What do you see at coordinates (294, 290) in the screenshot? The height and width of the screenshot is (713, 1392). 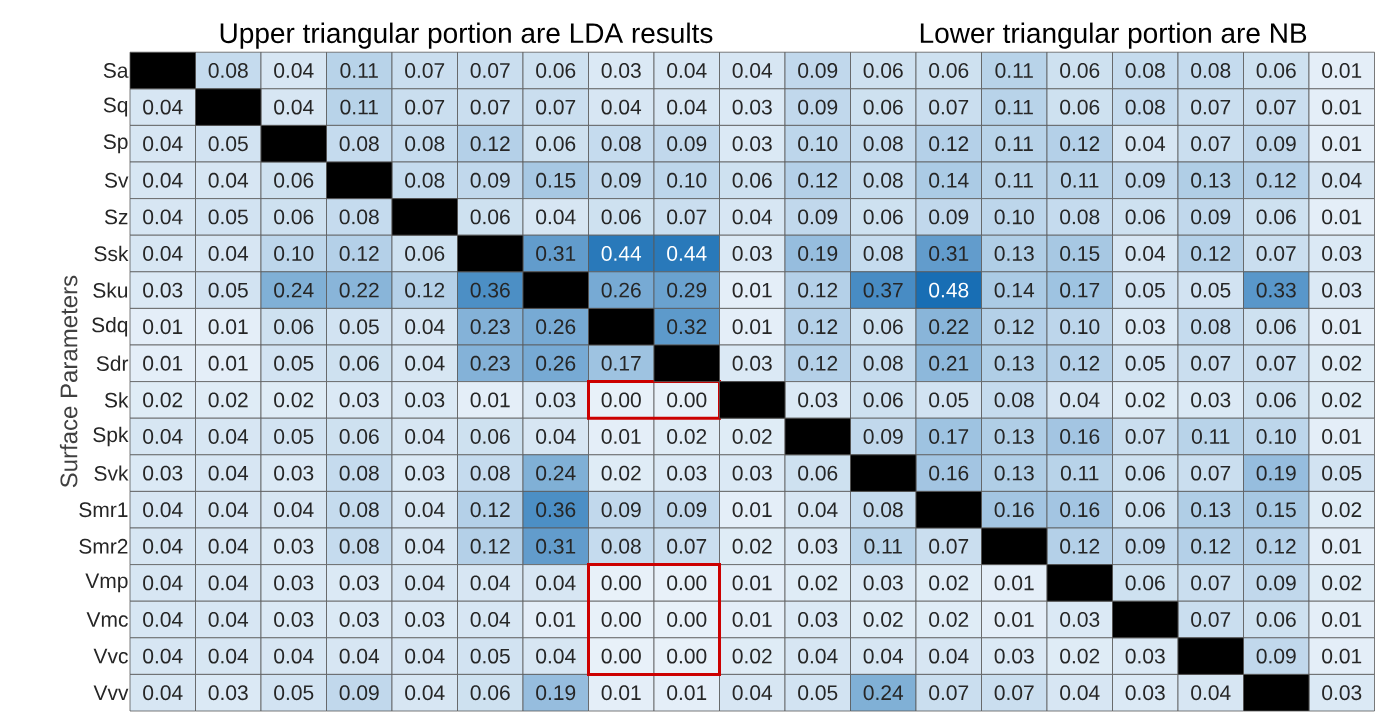 I see `data-label: 0.24` at bounding box center [294, 290].